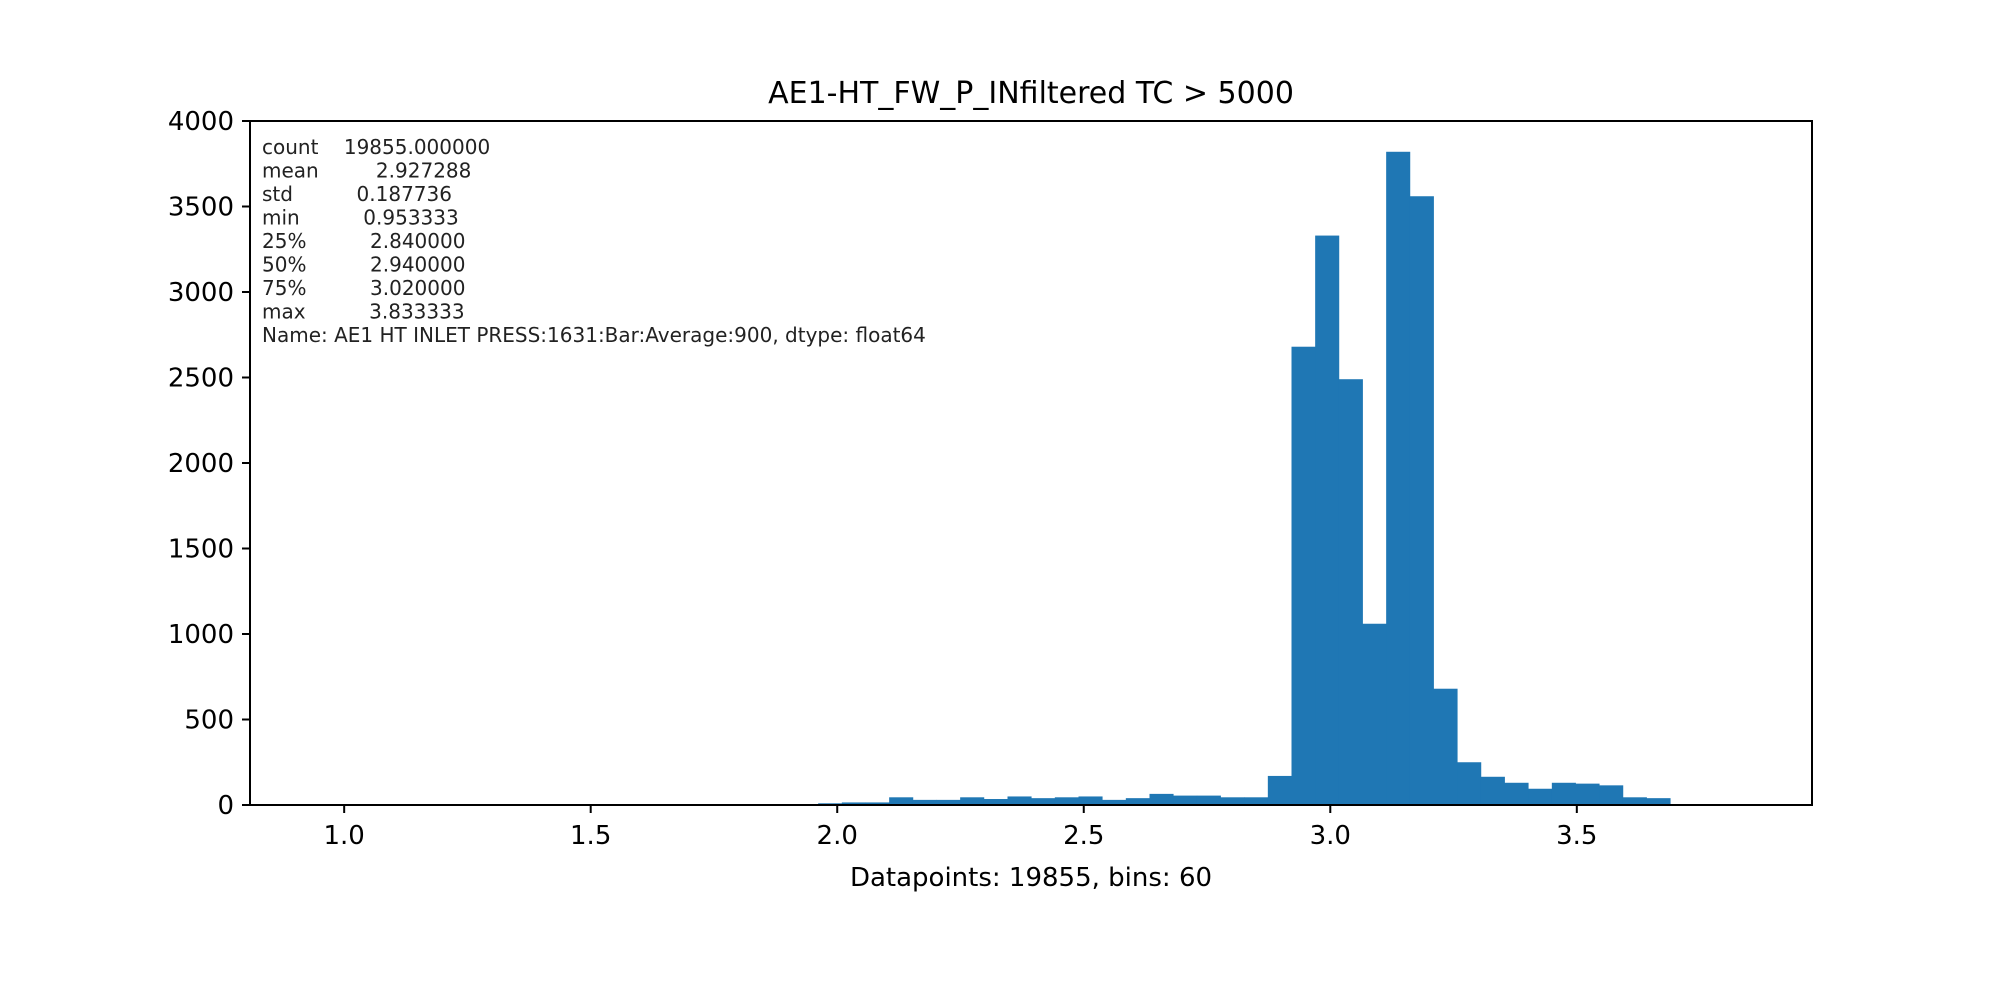  Describe the element at coordinates (201, 208) in the screenshot. I see `y-tick-label: 3500` at that location.